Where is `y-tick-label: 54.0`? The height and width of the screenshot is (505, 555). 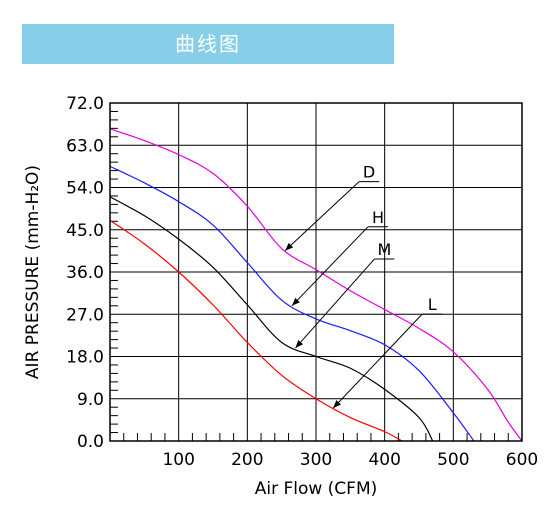 y-tick-label: 54.0 is located at coordinates (85, 189).